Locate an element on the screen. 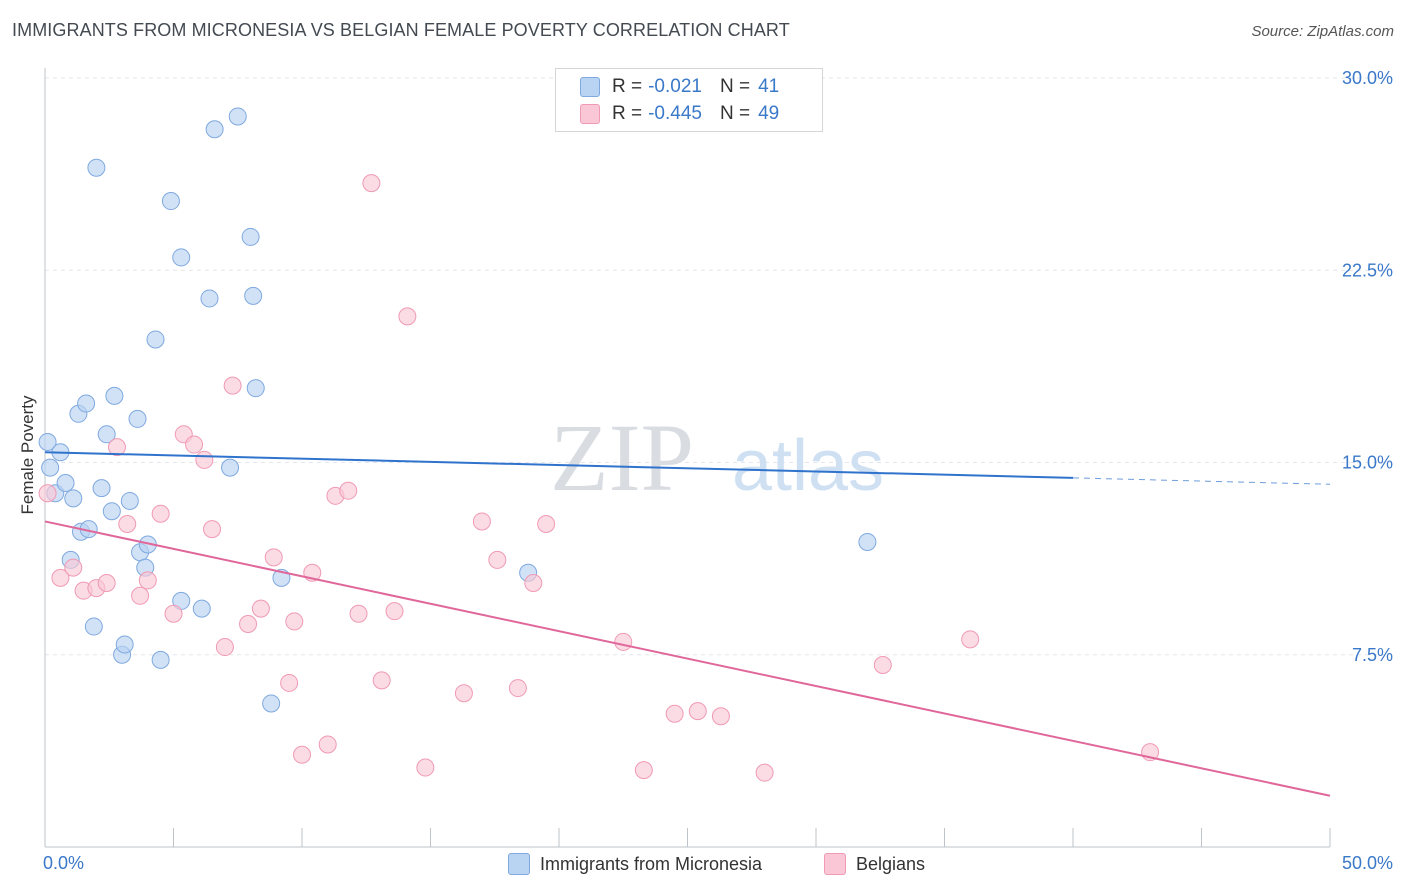  bottom-legend-micronesia: Immigrants from Micronesia is located at coordinates (635, 864).